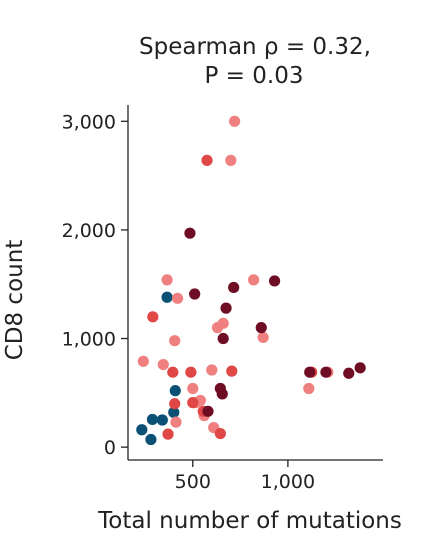 Image resolution: width=424 pixels, height=553 pixels. What do you see at coordinates (255, 47) in the screenshot?
I see `chart-title: Spearman ρ = 0.32,` at bounding box center [255, 47].